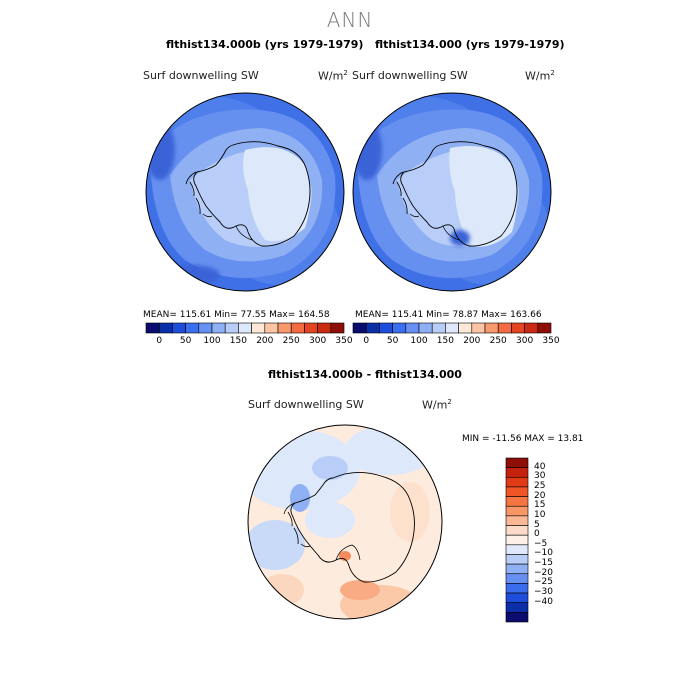 This screenshot has height=700, width=700. I want to click on panel1-colorbar-tick-label: 50, so click(185, 341).